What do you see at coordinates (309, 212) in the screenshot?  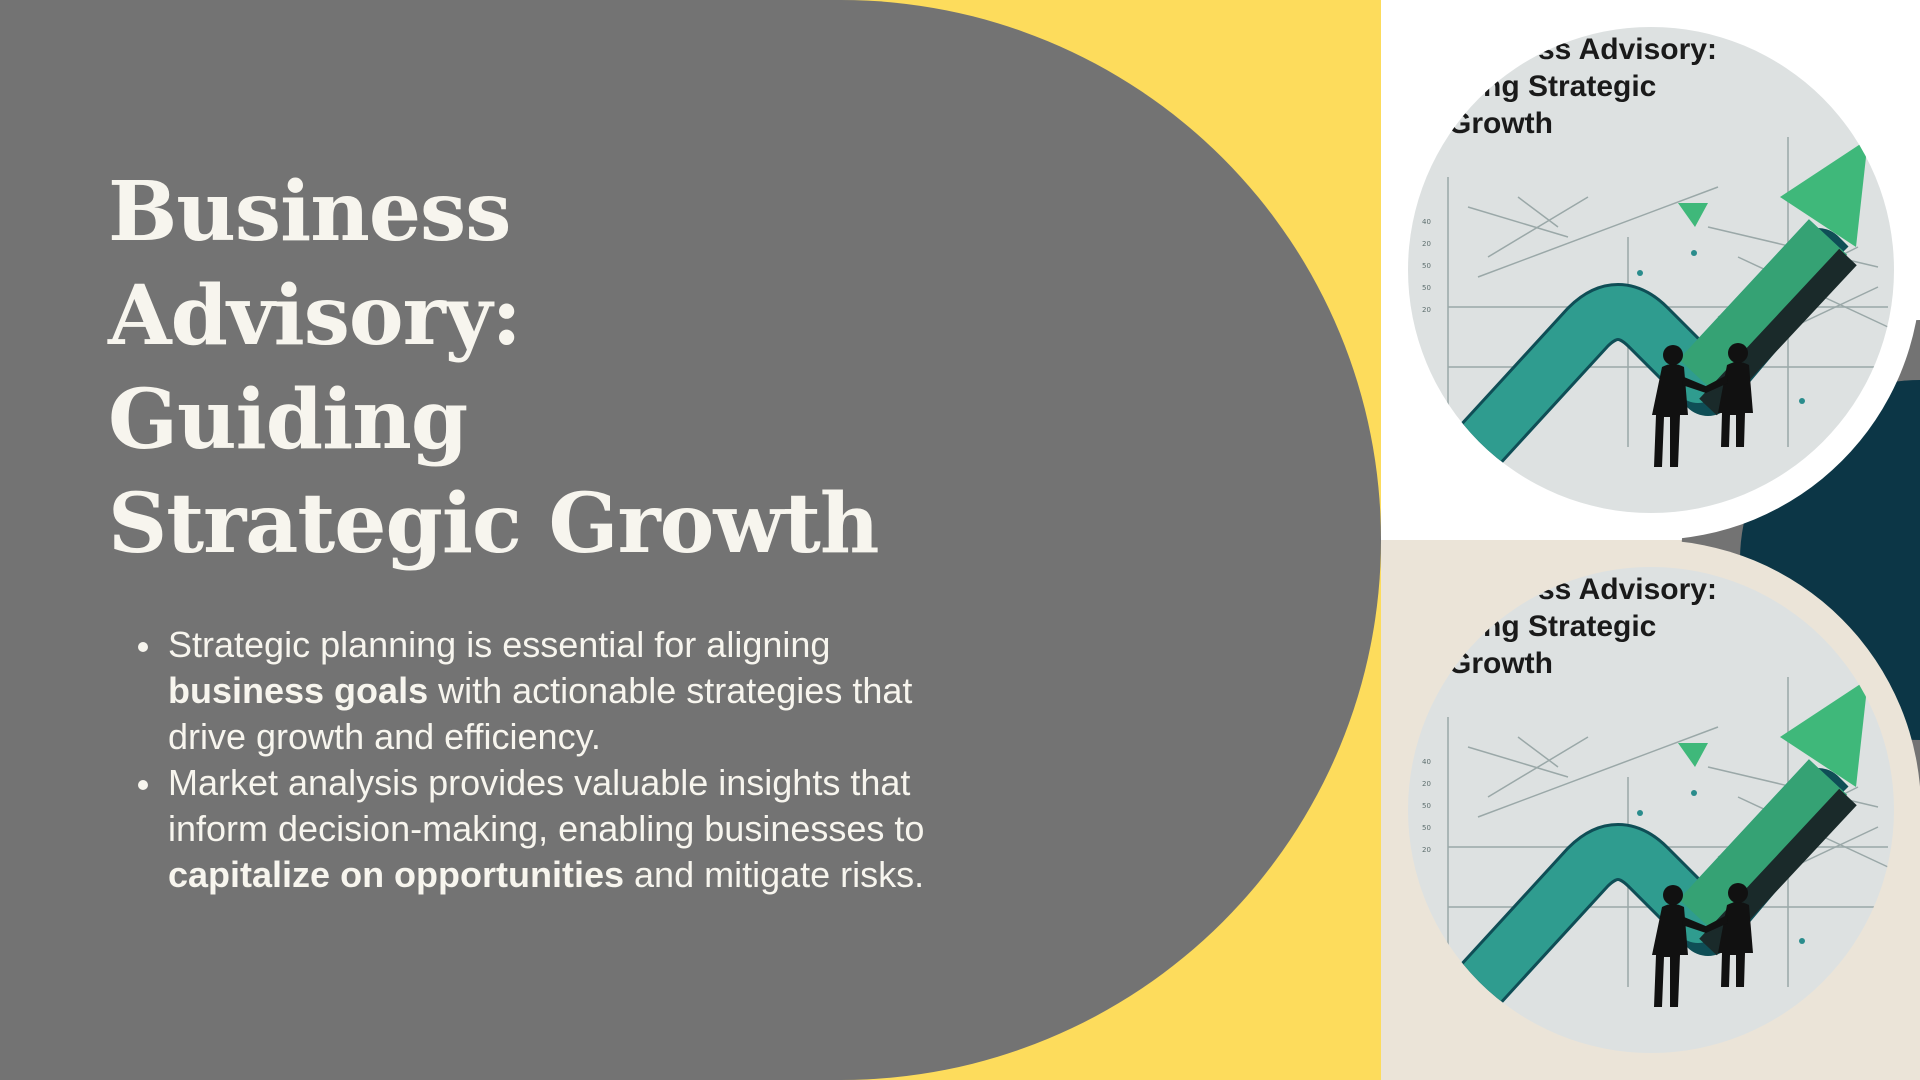 I see `title-line: Business` at bounding box center [309, 212].